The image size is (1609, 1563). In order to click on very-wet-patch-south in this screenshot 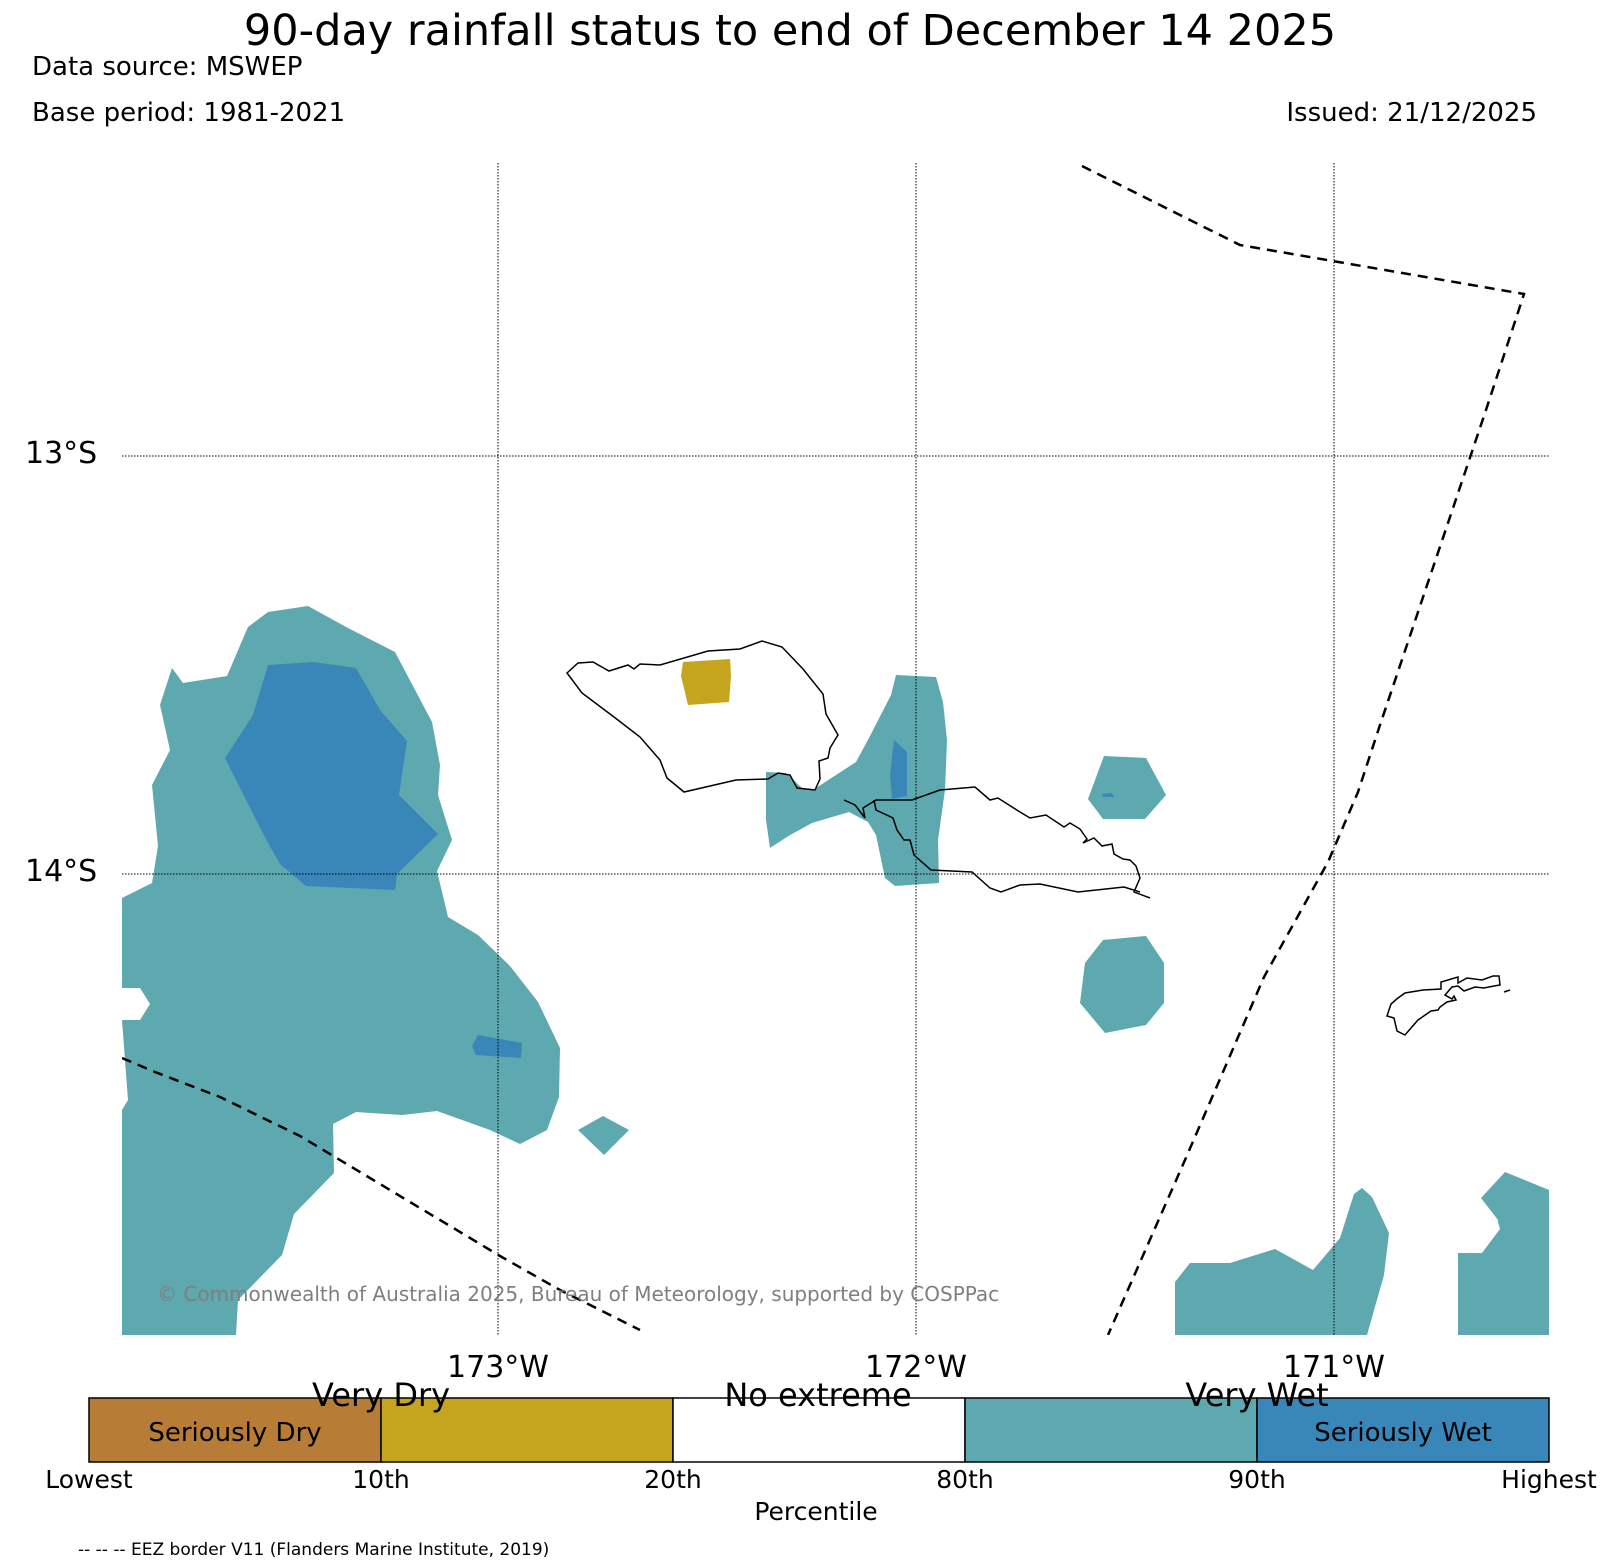, I will do `click(603, 1135)`.